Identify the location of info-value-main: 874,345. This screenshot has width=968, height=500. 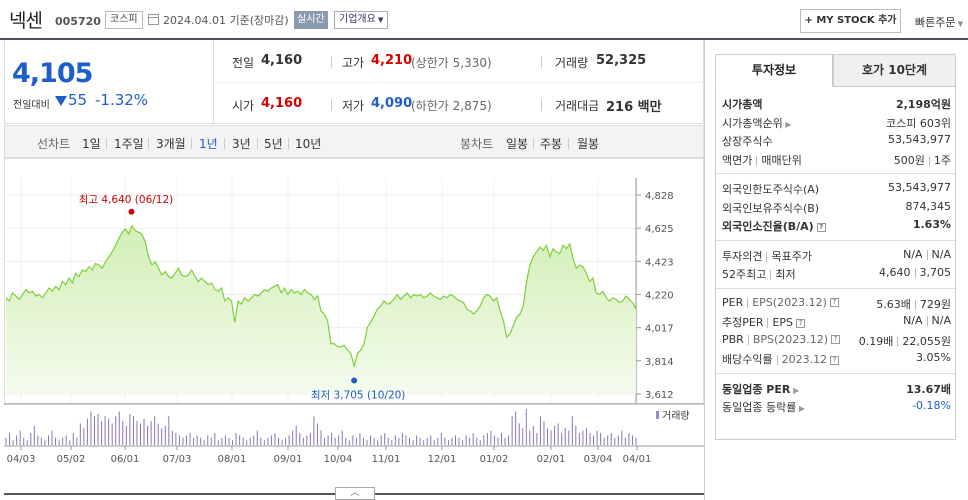
(928, 206).